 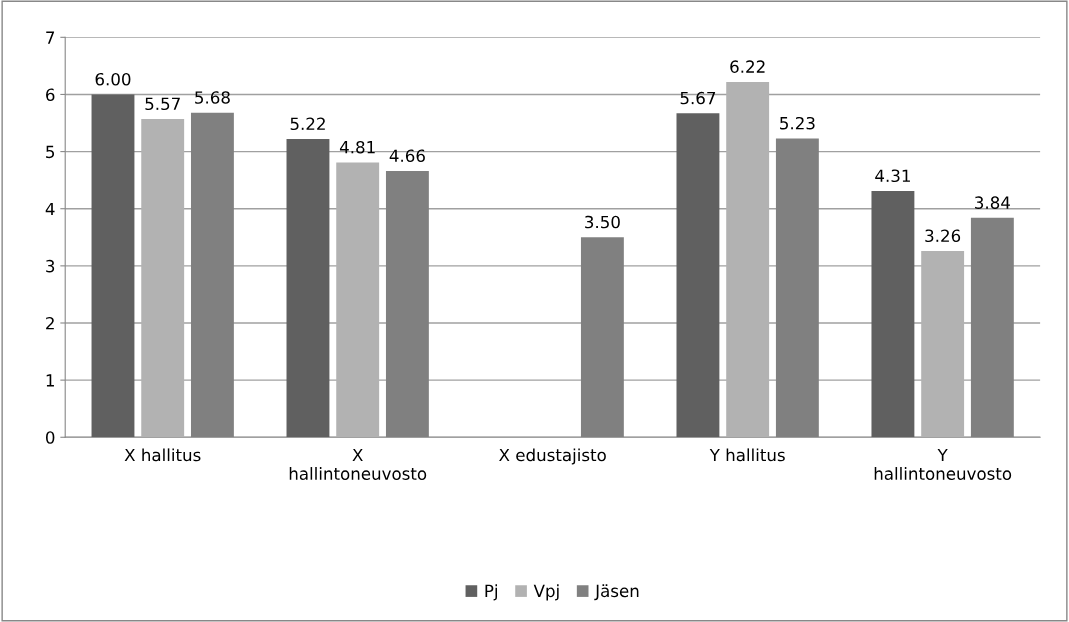 What do you see at coordinates (50, 380) in the screenshot?
I see `y-tick-label: 1` at bounding box center [50, 380].